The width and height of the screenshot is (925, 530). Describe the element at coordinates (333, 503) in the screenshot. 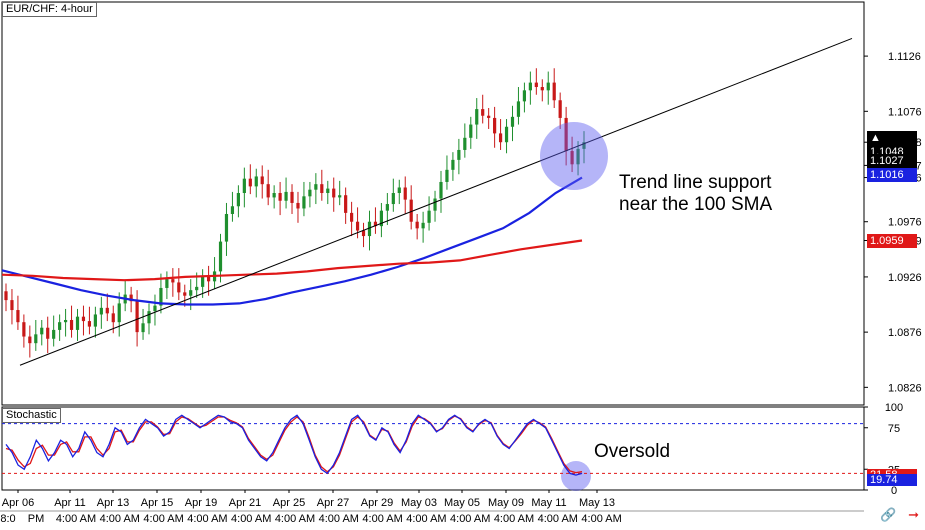

I see `time-axis-date: Apr 27` at that location.